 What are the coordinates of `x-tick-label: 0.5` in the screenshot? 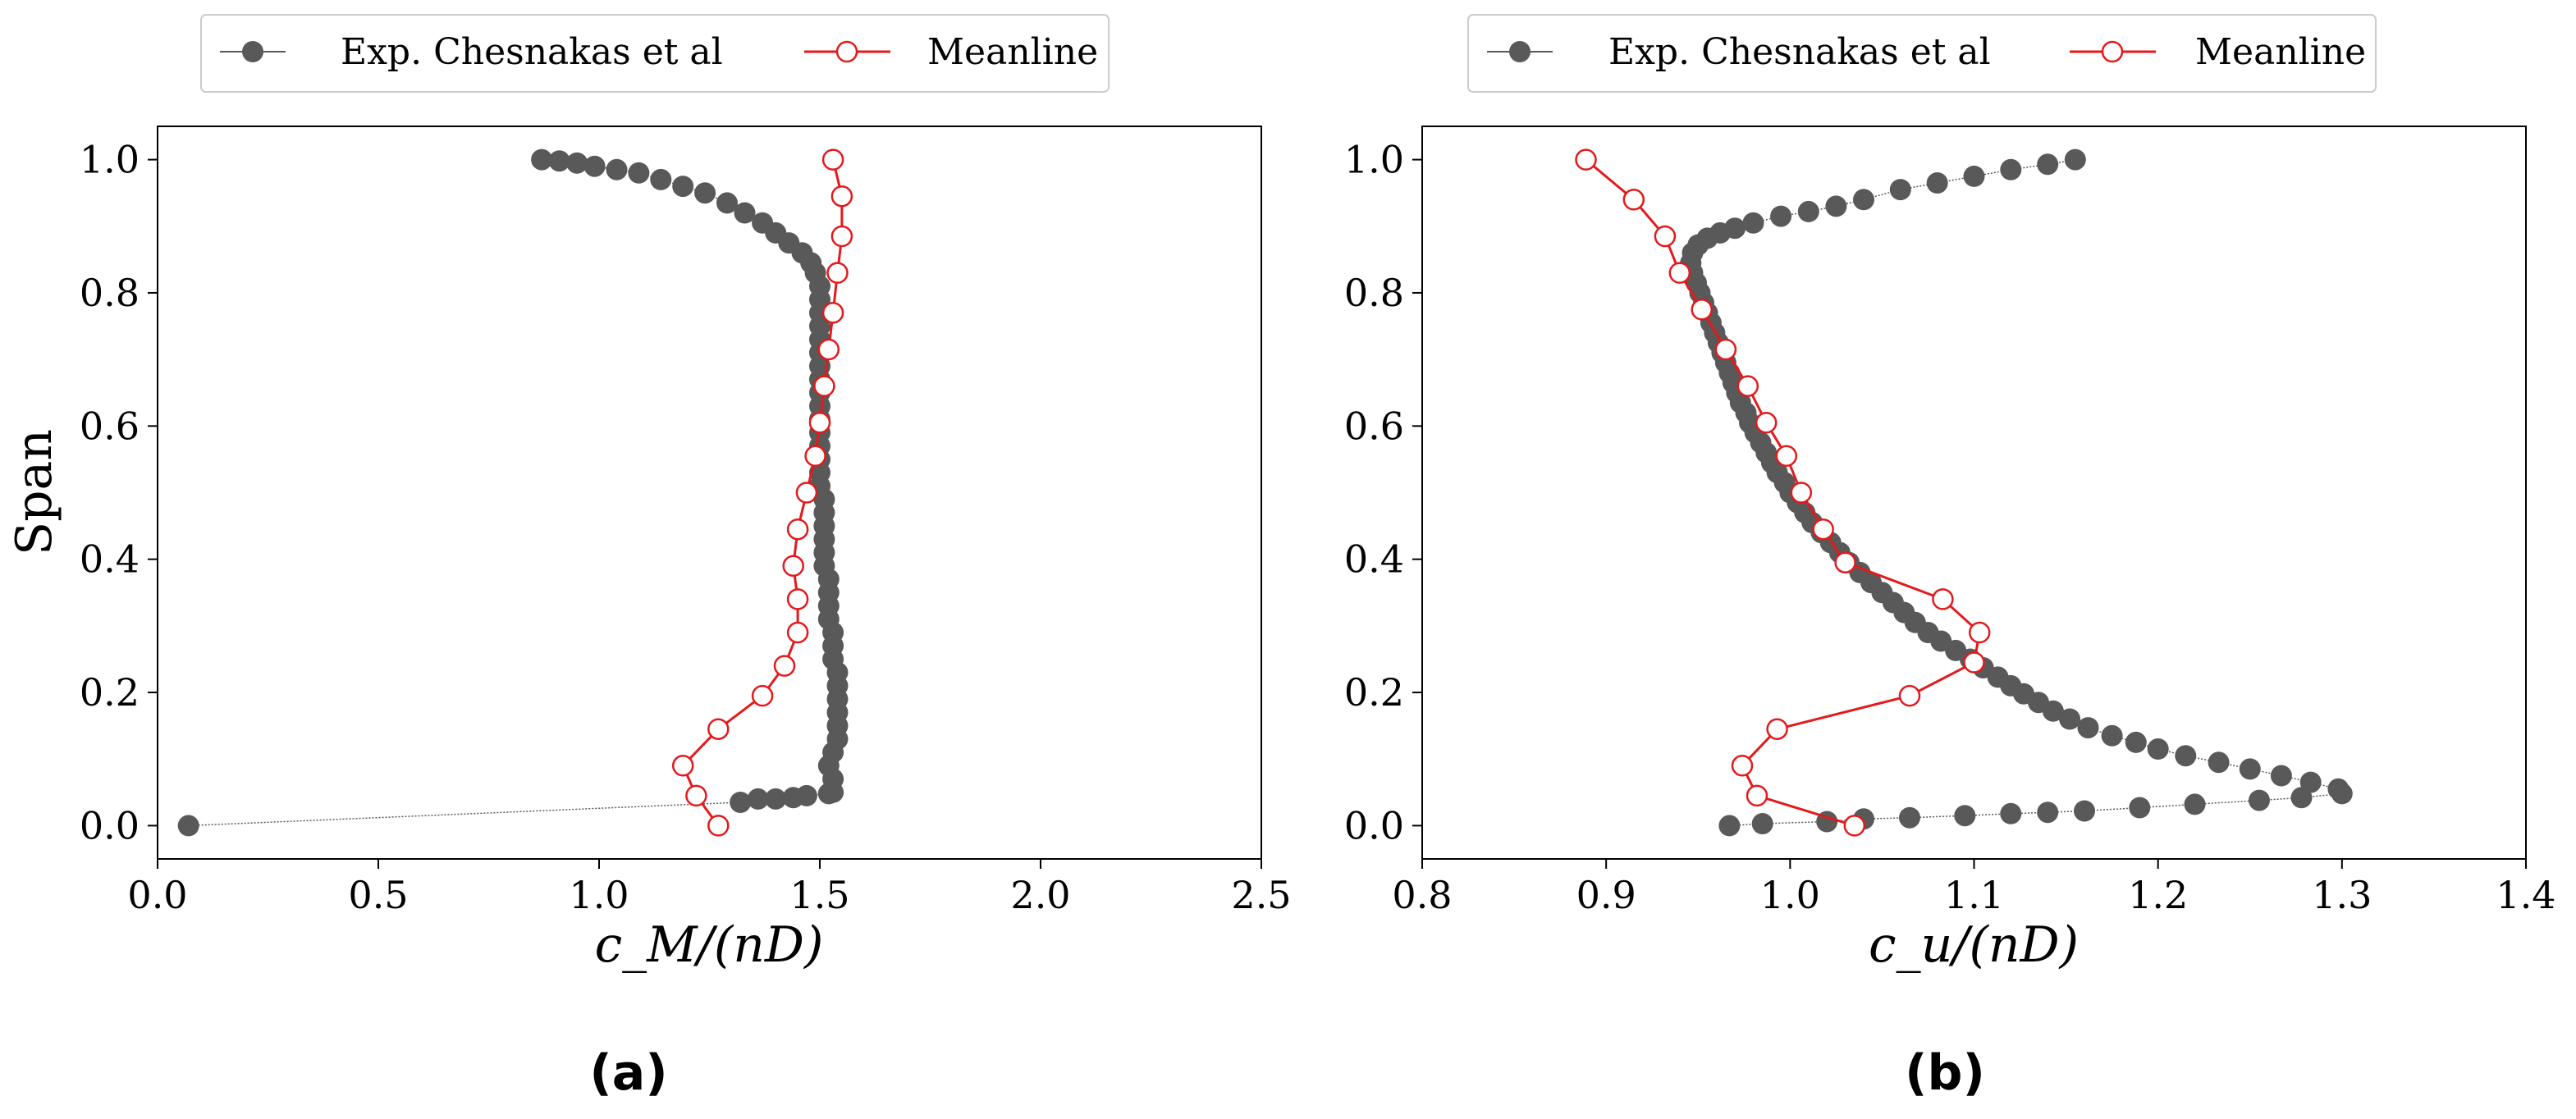 It's located at (378, 895).